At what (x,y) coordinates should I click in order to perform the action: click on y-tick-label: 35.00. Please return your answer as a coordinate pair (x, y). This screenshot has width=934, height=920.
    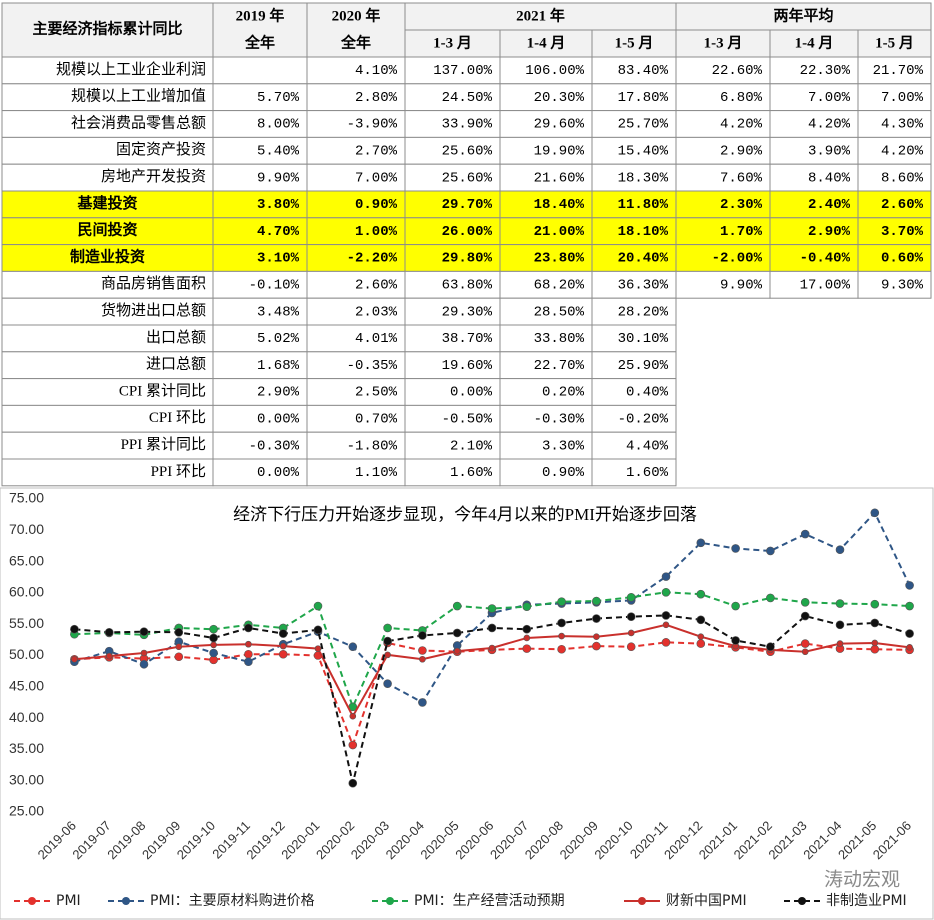
    Looking at the image, I should click on (26, 748).